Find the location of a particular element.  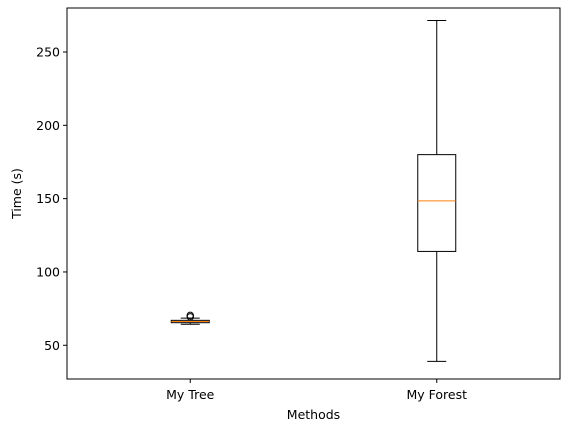

y-axis: 50 100 150 200 250 is located at coordinates (51, 198).